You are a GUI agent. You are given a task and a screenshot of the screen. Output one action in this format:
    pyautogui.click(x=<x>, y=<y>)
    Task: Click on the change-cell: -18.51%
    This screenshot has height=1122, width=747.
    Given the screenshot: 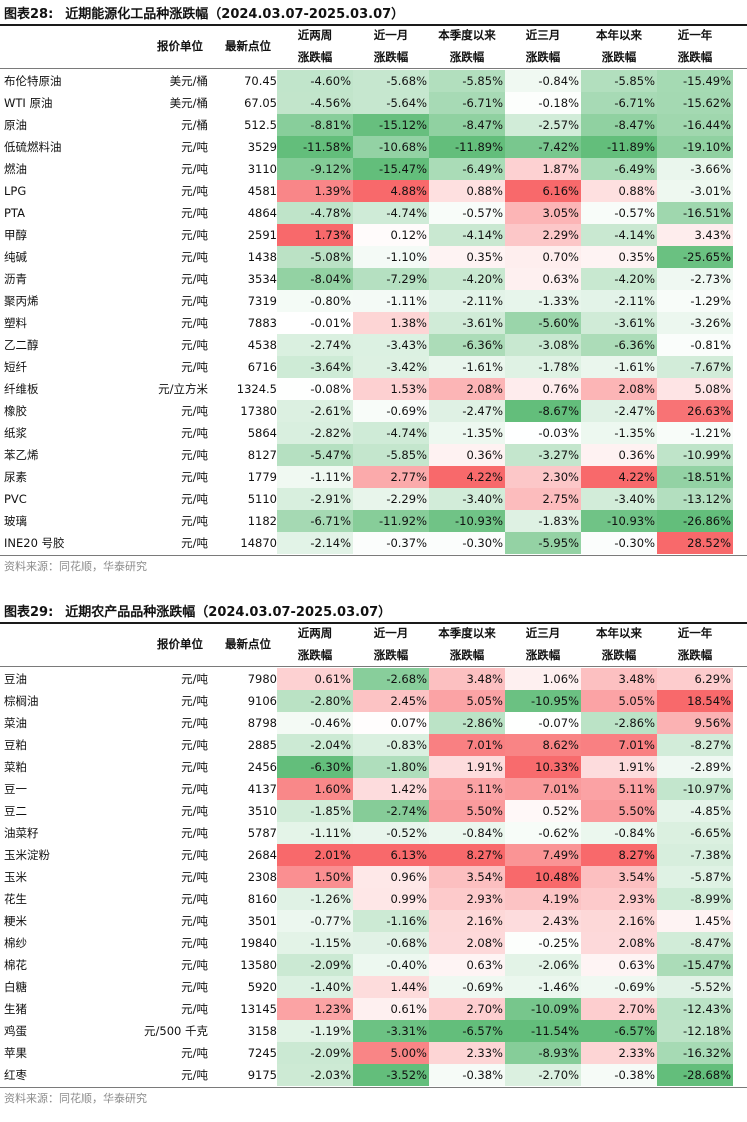 What is the action you would take?
    pyautogui.click(x=695, y=477)
    